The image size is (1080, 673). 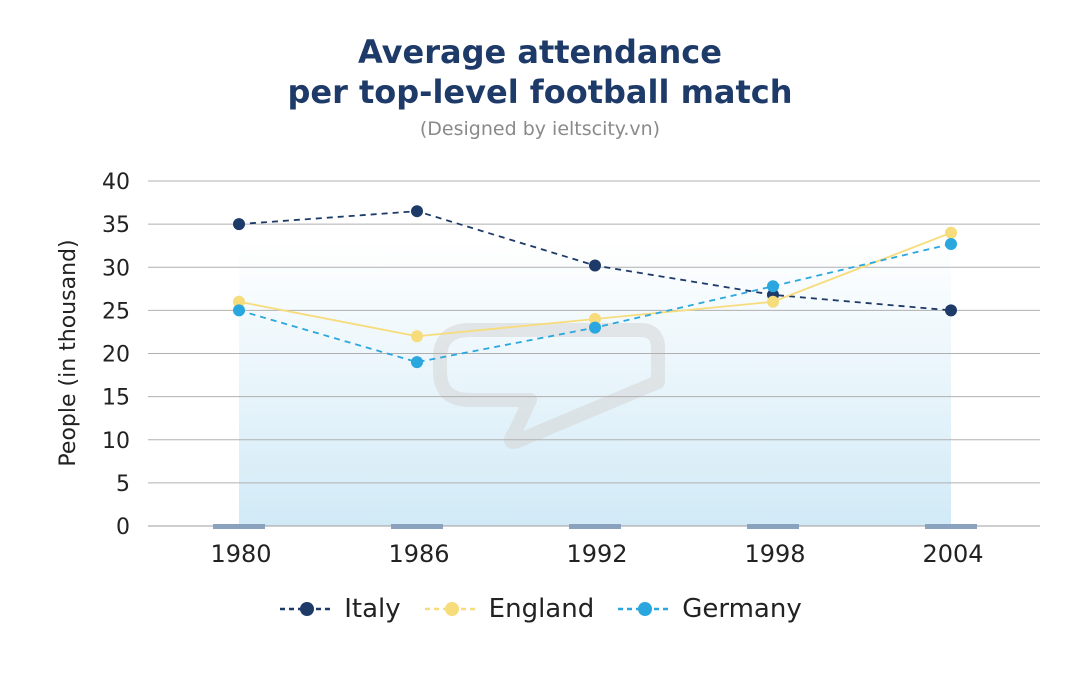 What do you see at coordinates (239, 310) in the screenshot?
I see `data-point-germany: Germany 1980: 25` at bounding box center [239, 310].